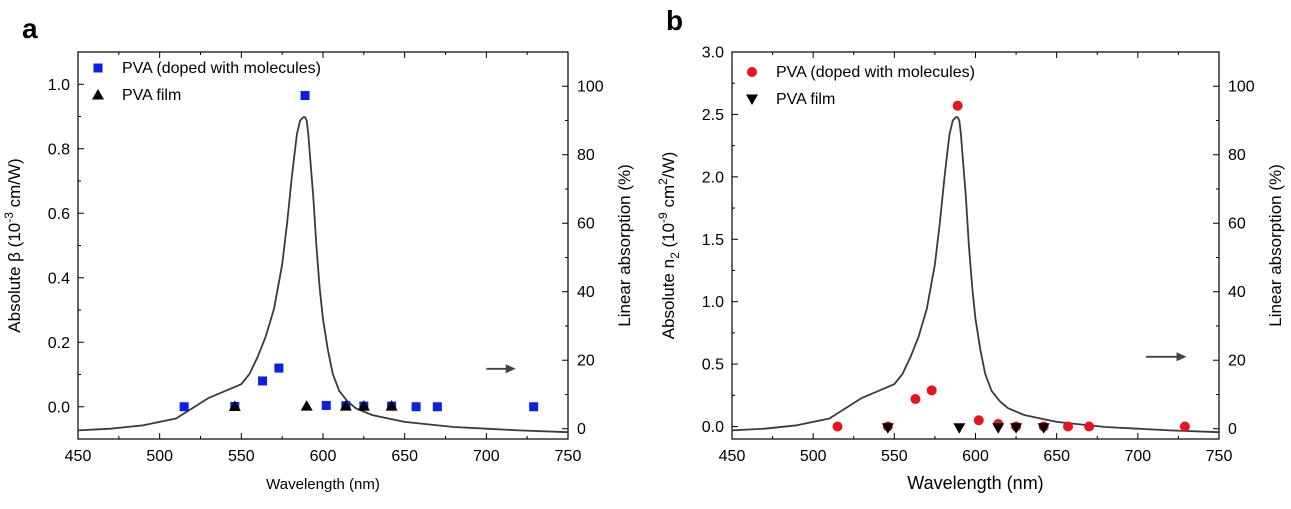 Image resolution: width=1291 pixels, height=509 pixels. What do you see at coordinates (59, 214) in the screenshot?
I see `y-left-tick-label: 0.6` at bounding box center [59, 214].